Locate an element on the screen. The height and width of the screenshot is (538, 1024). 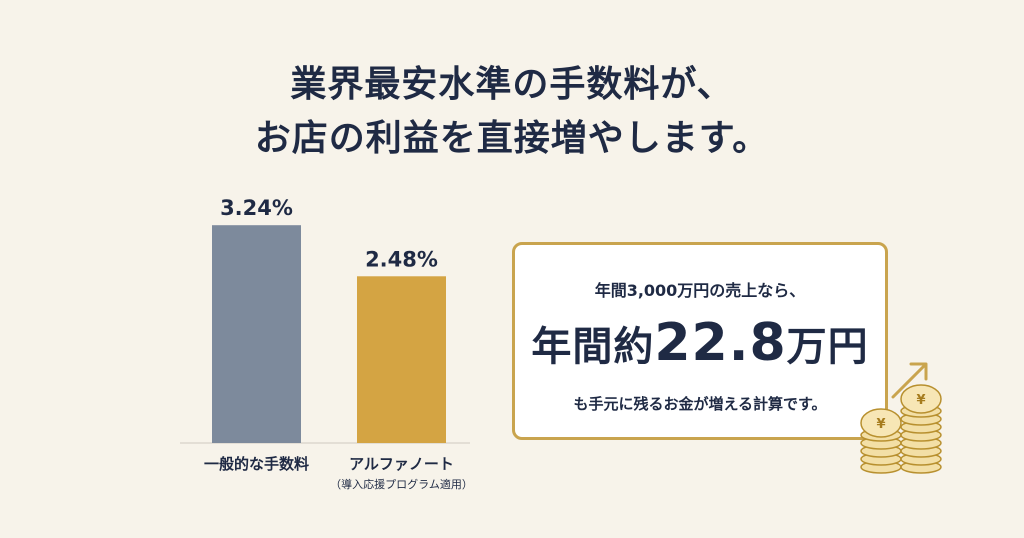
category-label-1: 一般的な手数料 is located at coordinates (256, 464).